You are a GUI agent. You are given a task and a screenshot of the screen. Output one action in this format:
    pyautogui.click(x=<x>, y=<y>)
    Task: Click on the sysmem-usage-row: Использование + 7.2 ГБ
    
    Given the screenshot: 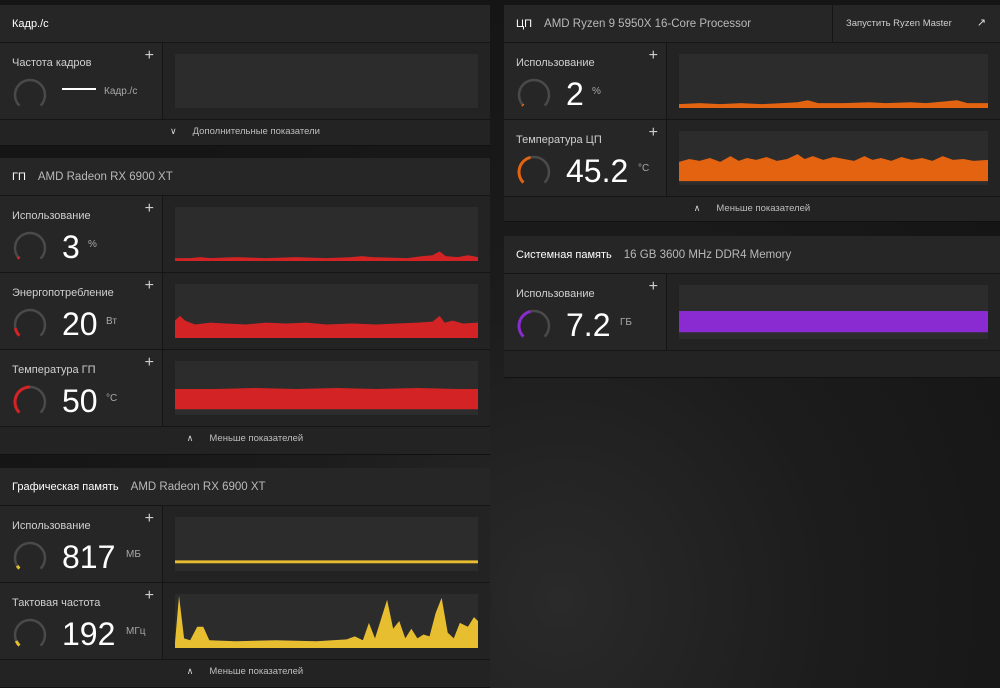 What is the action you would take?
    pyautogui.click(x=752, y=312)
    